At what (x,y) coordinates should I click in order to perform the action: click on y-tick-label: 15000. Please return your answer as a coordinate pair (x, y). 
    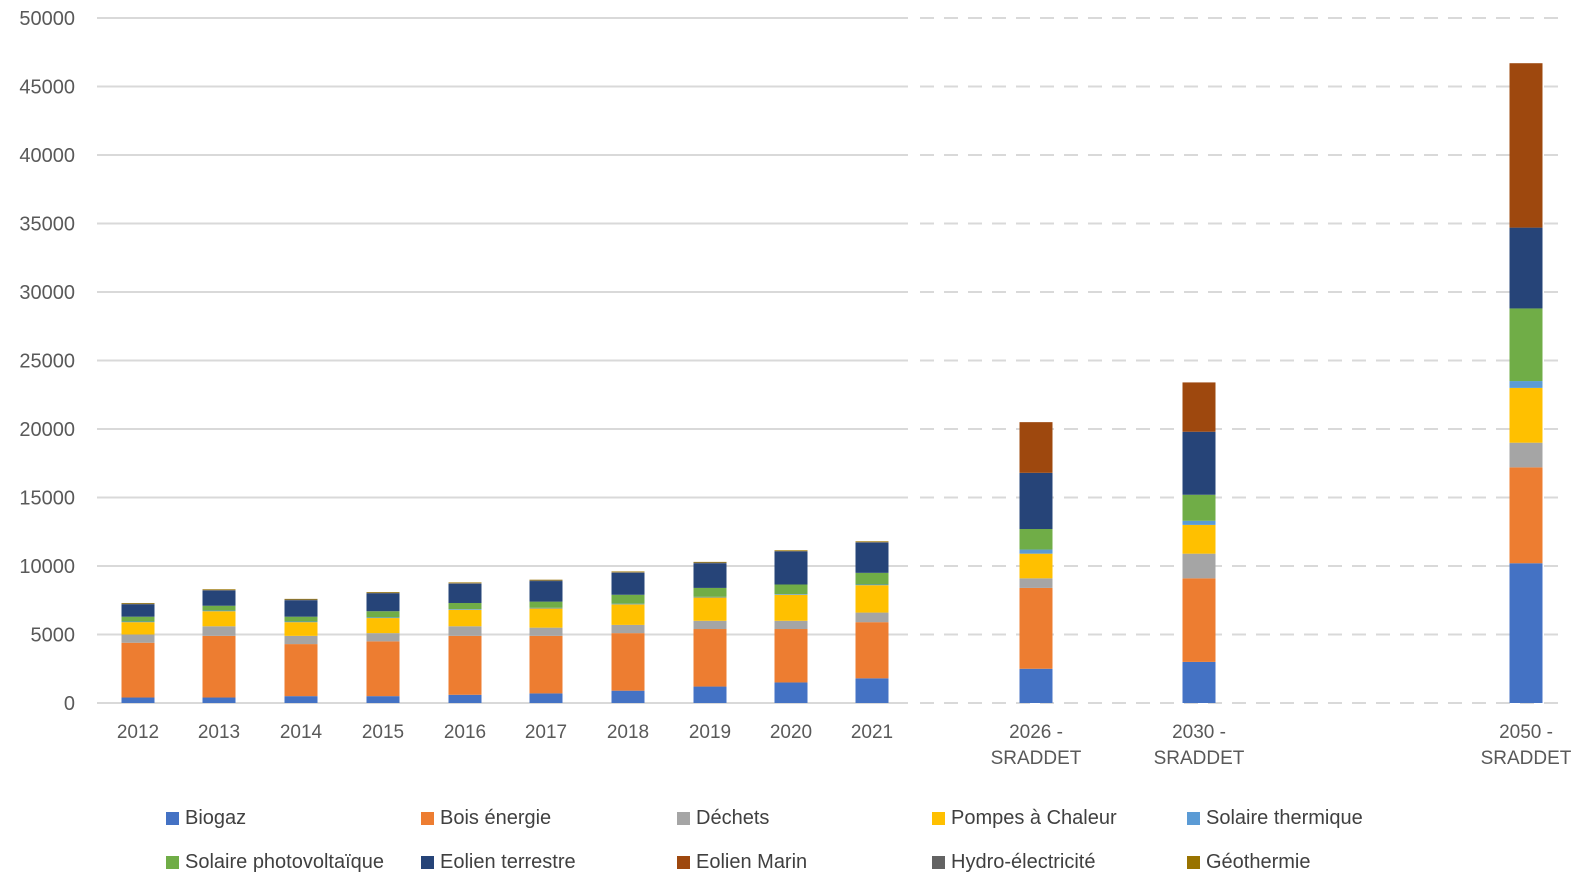
    Looking at the image, I should click on (47, 499).